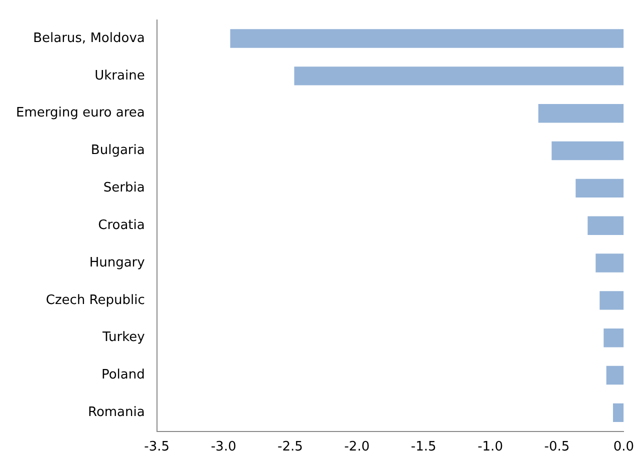 This screenshot has height=462, width=637. What do you see at coordinates (117, 262) in the screenshot?
I see `y-tick-label: Hungary` at bounding box center [117, 262].